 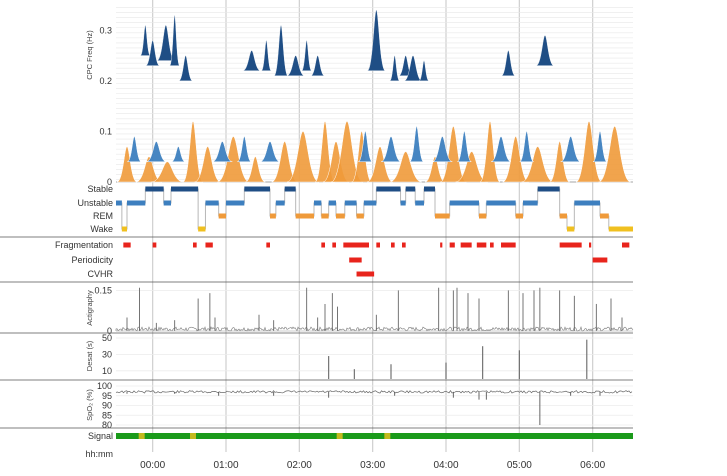 I want to click on spo2-ylabel: SpO₂ (%), so click(x=89, y=405).